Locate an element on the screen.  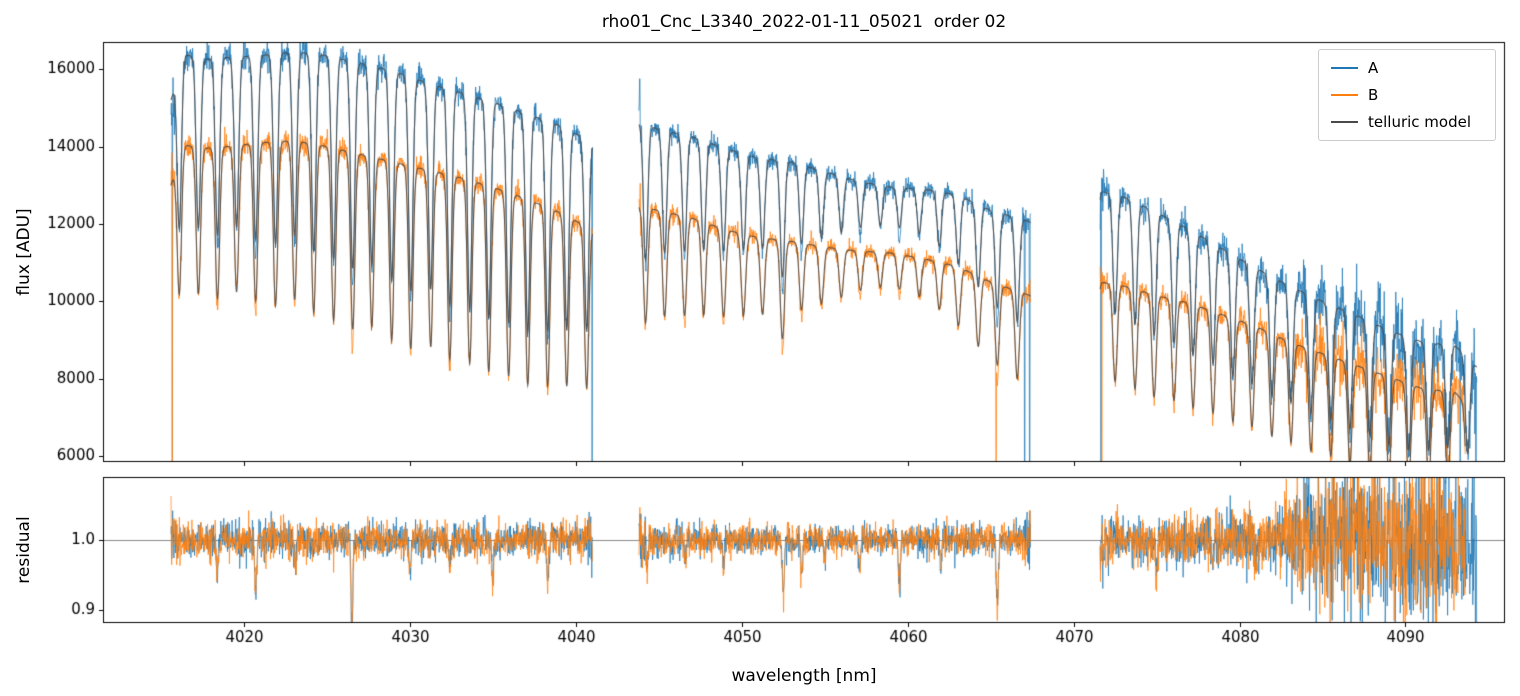
flux-axis-label: flux [ADU] is located at coordinates (24, 252).